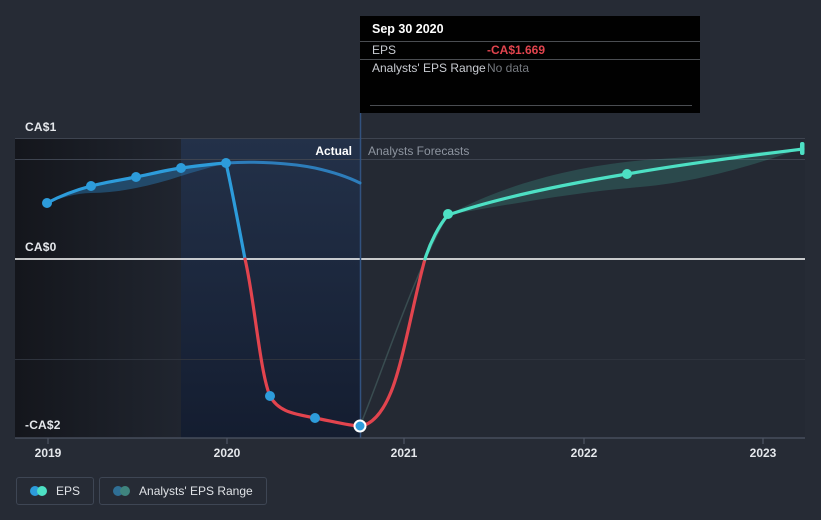 The image size is (821, 520). Describe the element at coordinates (405, 441) in the screenshot. I see `x-axis-ticks` at that location.